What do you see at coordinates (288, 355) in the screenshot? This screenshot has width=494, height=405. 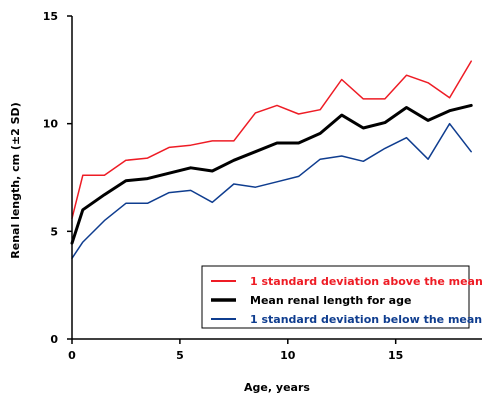 I see `x-tick-label: 10` at bounding box center [288, 355].